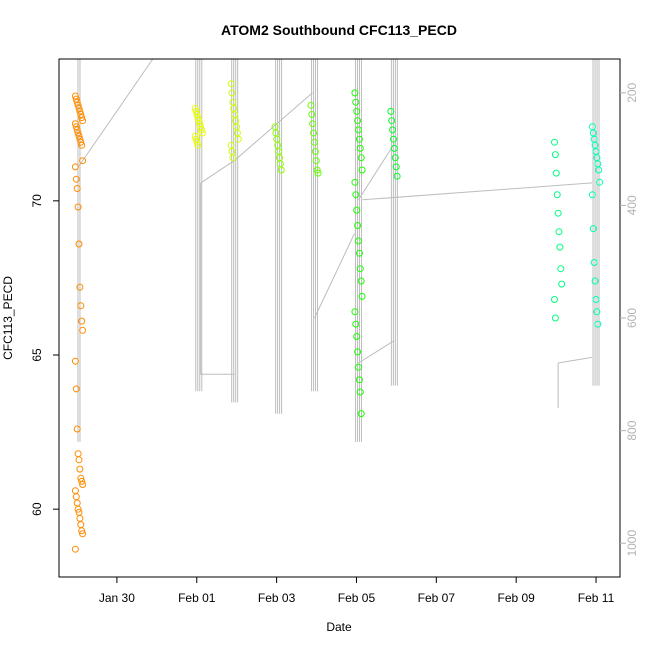 The width and height of the screenshot is (650, 650). I want to click on y-tick-label: 70, so click(37, 201).